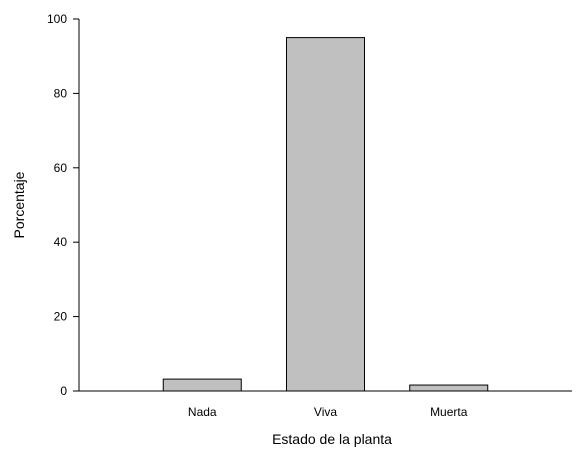 The image size is (586, 451). I want to click on y-axis: 0 20 40 60 80 100, so click(63, 205).